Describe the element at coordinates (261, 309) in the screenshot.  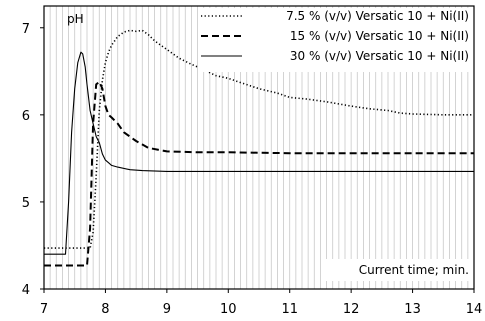
I see `x-tick-labels: 7 8 9 10 11 12 13 14` at that location.